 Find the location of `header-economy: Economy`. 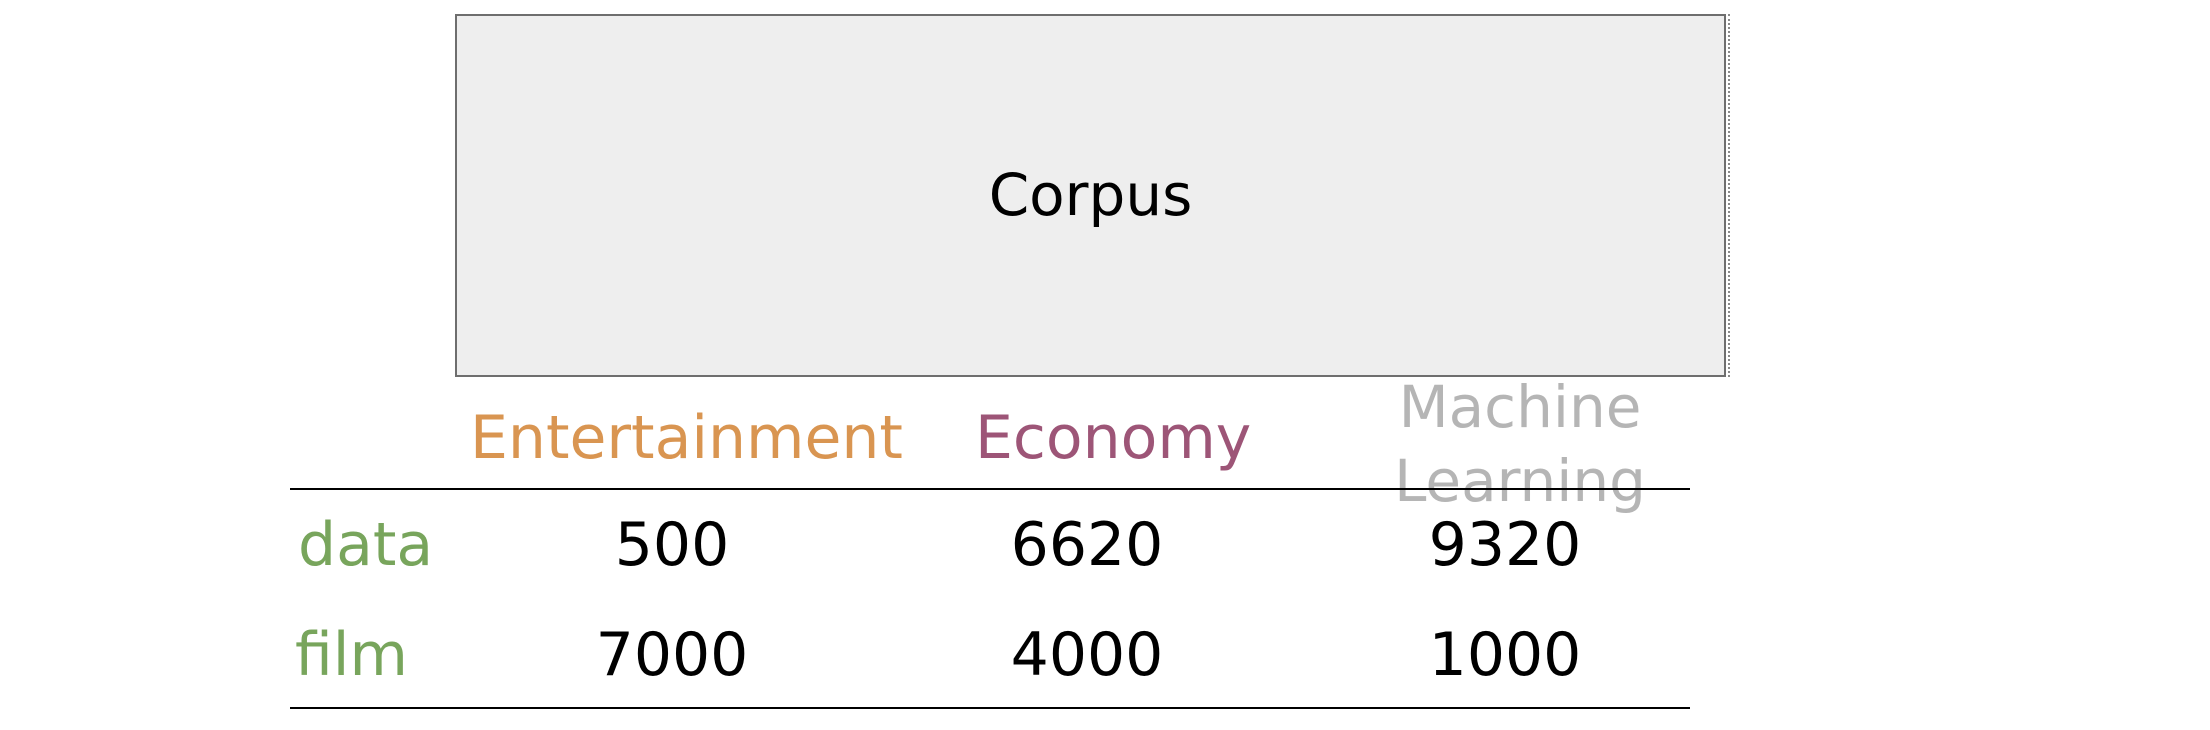

header-economy: Economy is located at coordinates (1113, 438).